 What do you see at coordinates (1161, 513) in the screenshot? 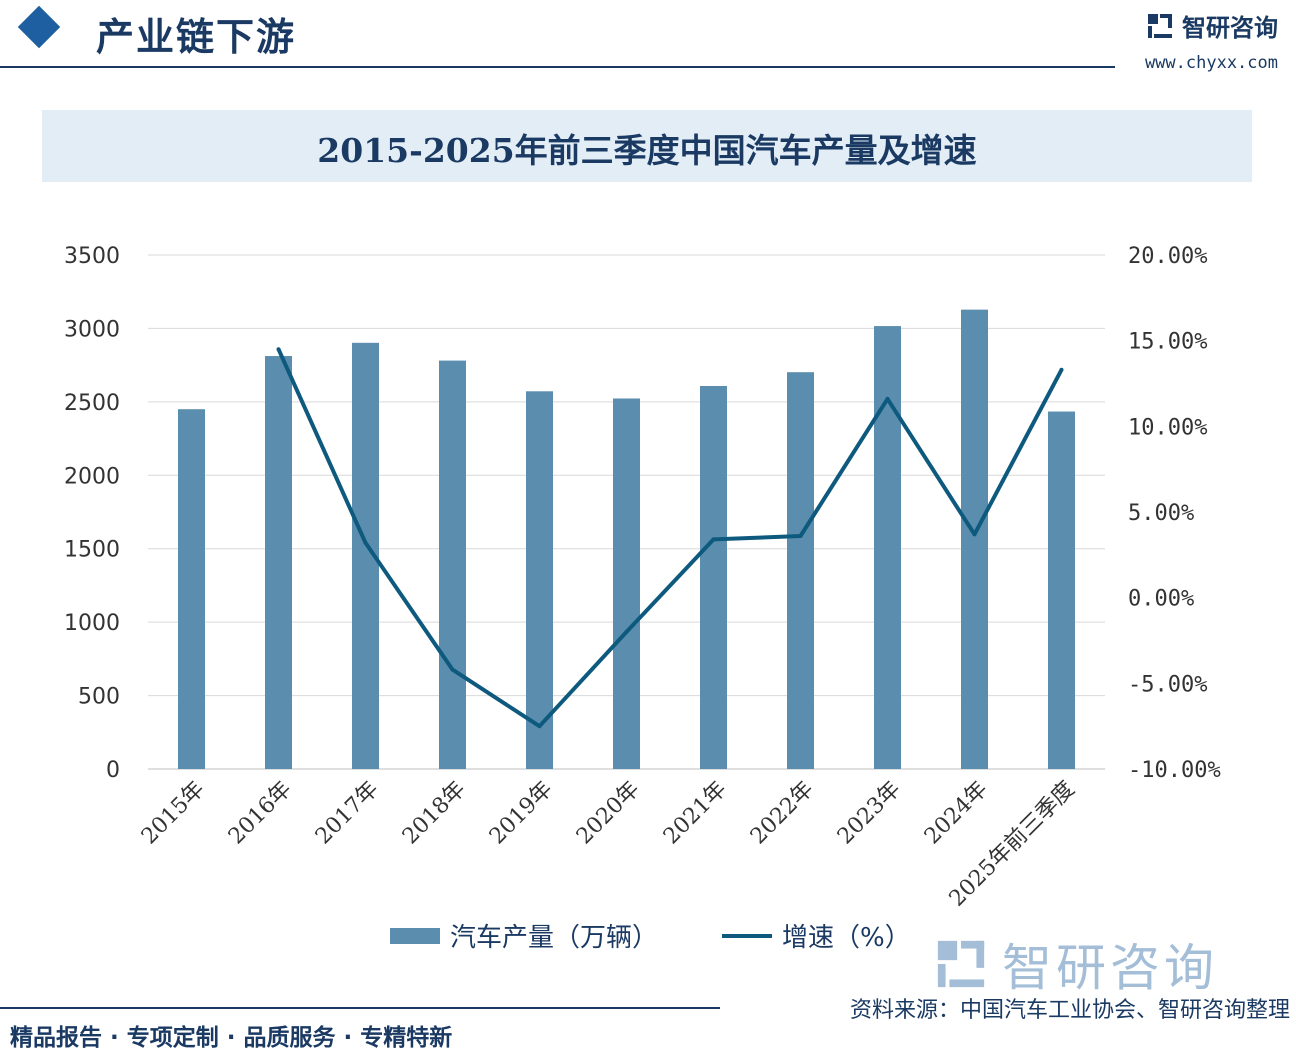
I see `y-right-tick-label: 5.00%` at bounding box center [1161, 513].